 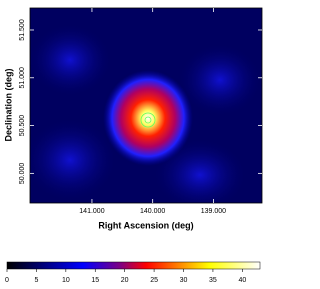 What do you see at coordinates (66, 280) in the screenshot?
I see `colorbar-tick-label: 10` at bounding box center [66, 280].